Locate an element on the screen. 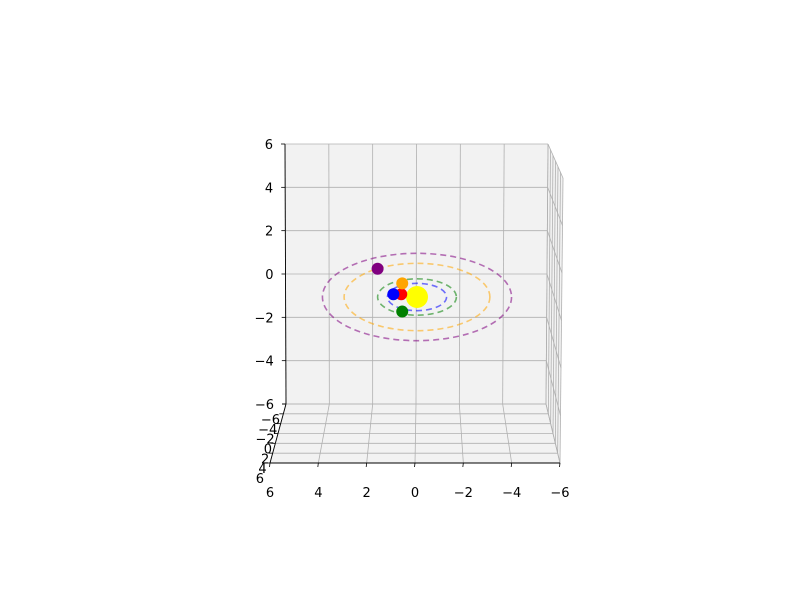 The width and height of the screenshot is (800, 600). y-tick-label: −2 is located at coordinates (264, 440).